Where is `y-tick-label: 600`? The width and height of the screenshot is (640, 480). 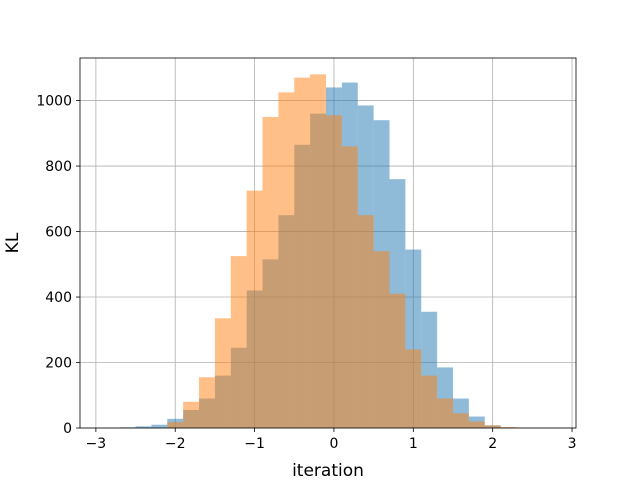
y-tick-label: 600 is located at coordinates (58, 233).